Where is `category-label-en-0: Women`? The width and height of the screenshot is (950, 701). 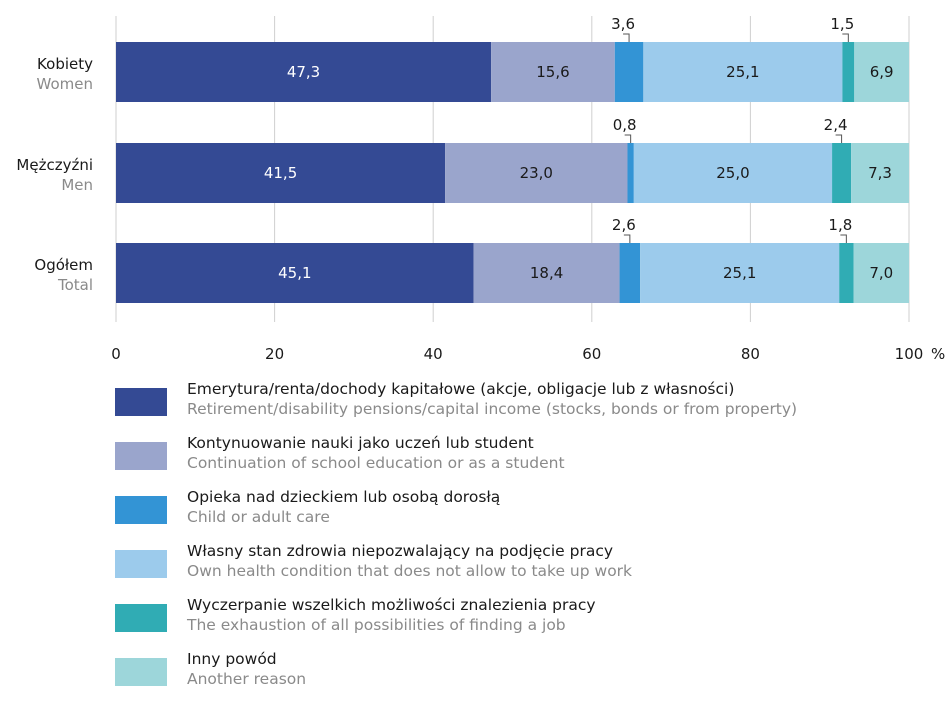 category-label-en-0: Women is located at coordinates (65, 84).